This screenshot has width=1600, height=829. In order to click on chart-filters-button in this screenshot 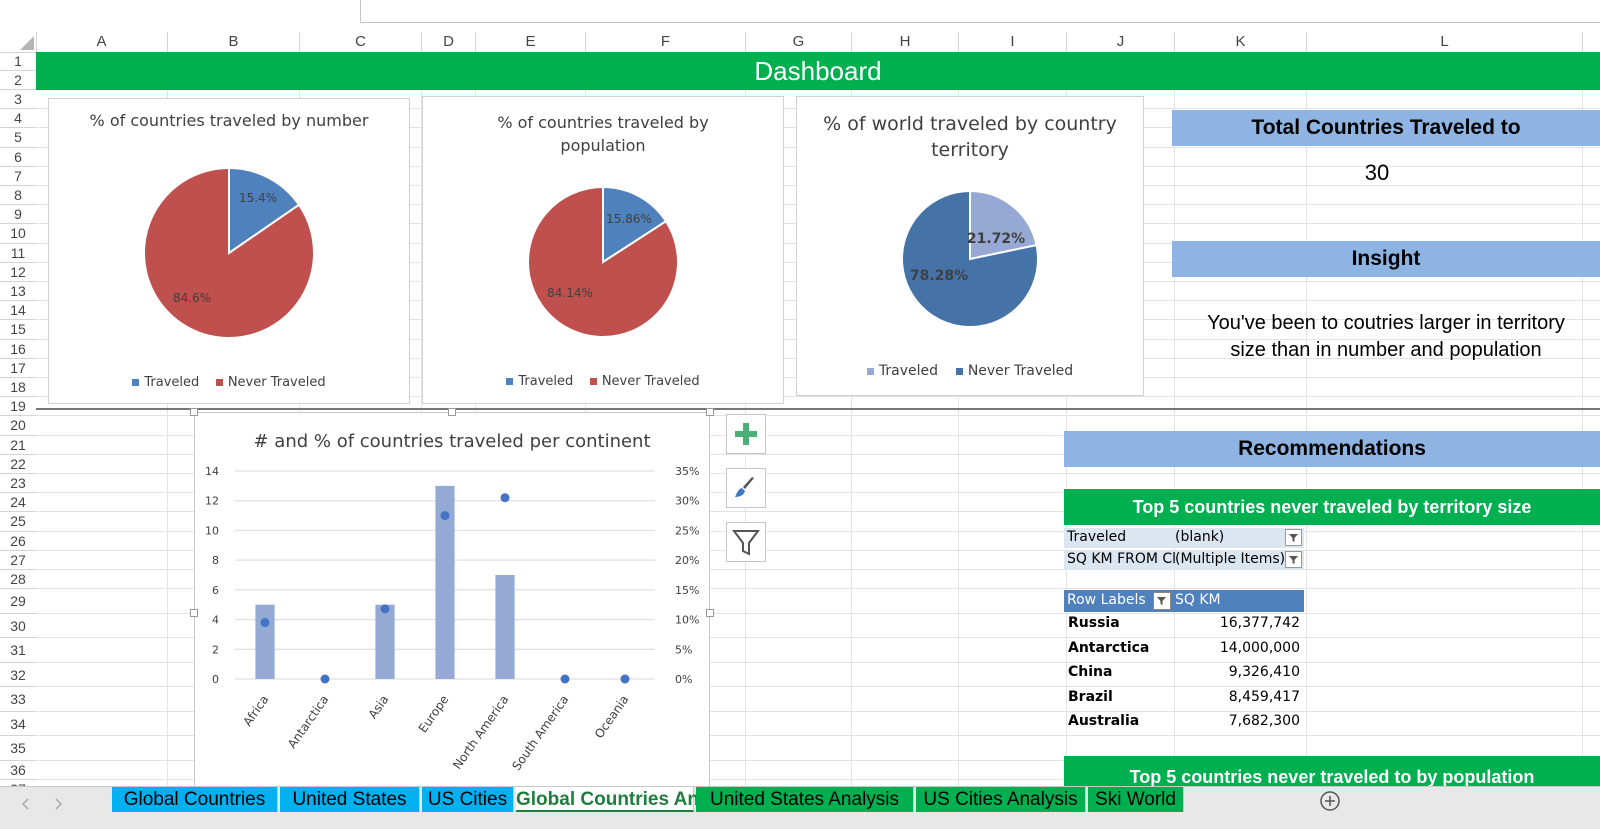, I will do `click(746, 542)`.